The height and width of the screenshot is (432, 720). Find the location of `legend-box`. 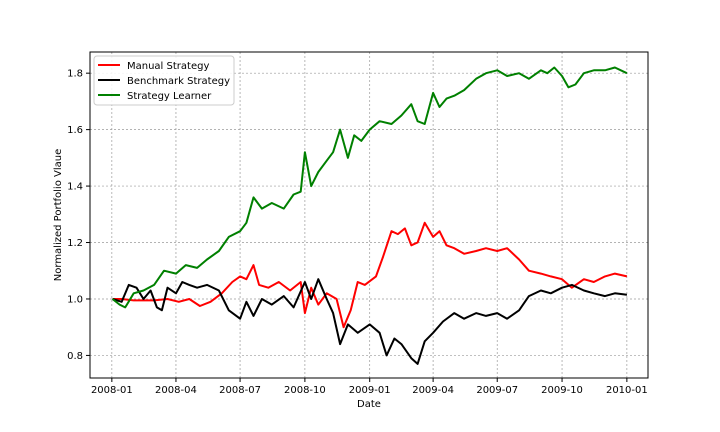

legend-box is located at coordinates (164, 80).